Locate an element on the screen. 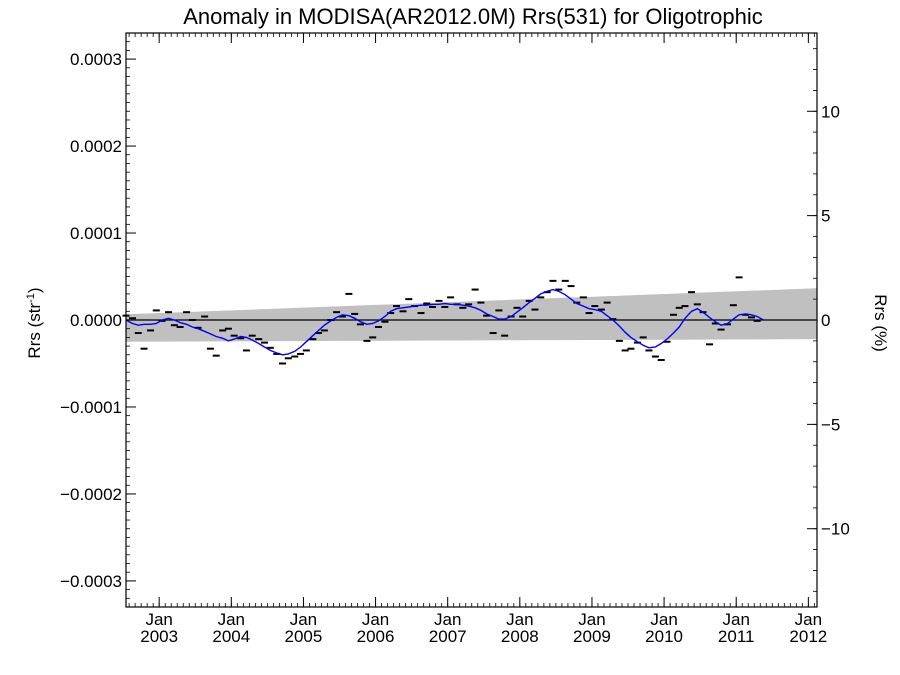 This screenshot has width=900, height=675. y-tick-label: 0.0001 is located at coordinates (96, 233).